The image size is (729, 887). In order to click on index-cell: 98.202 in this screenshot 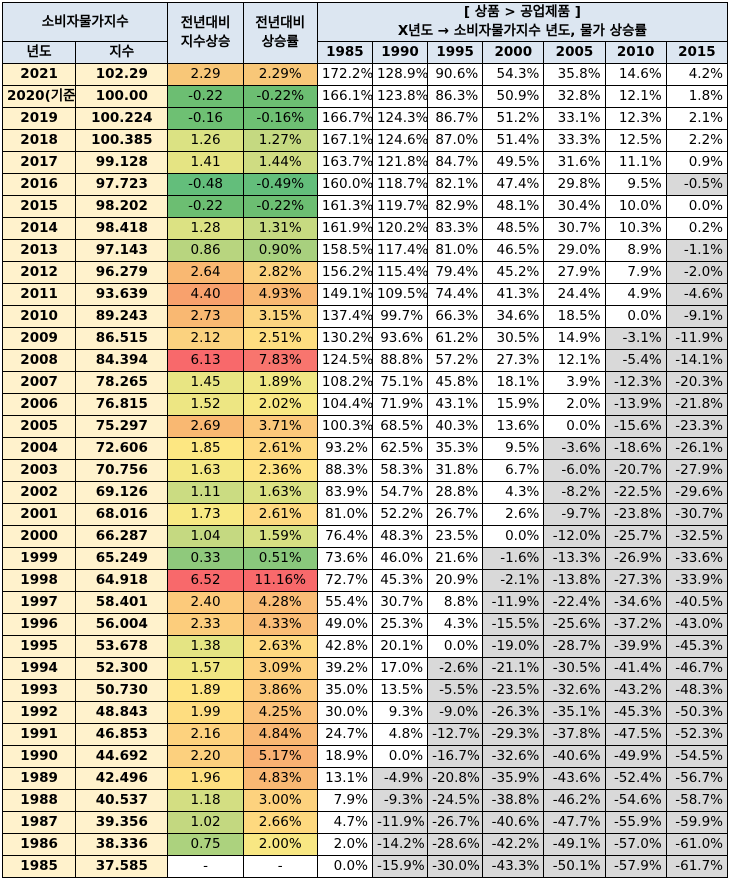, I will do `click(122, 206)`.